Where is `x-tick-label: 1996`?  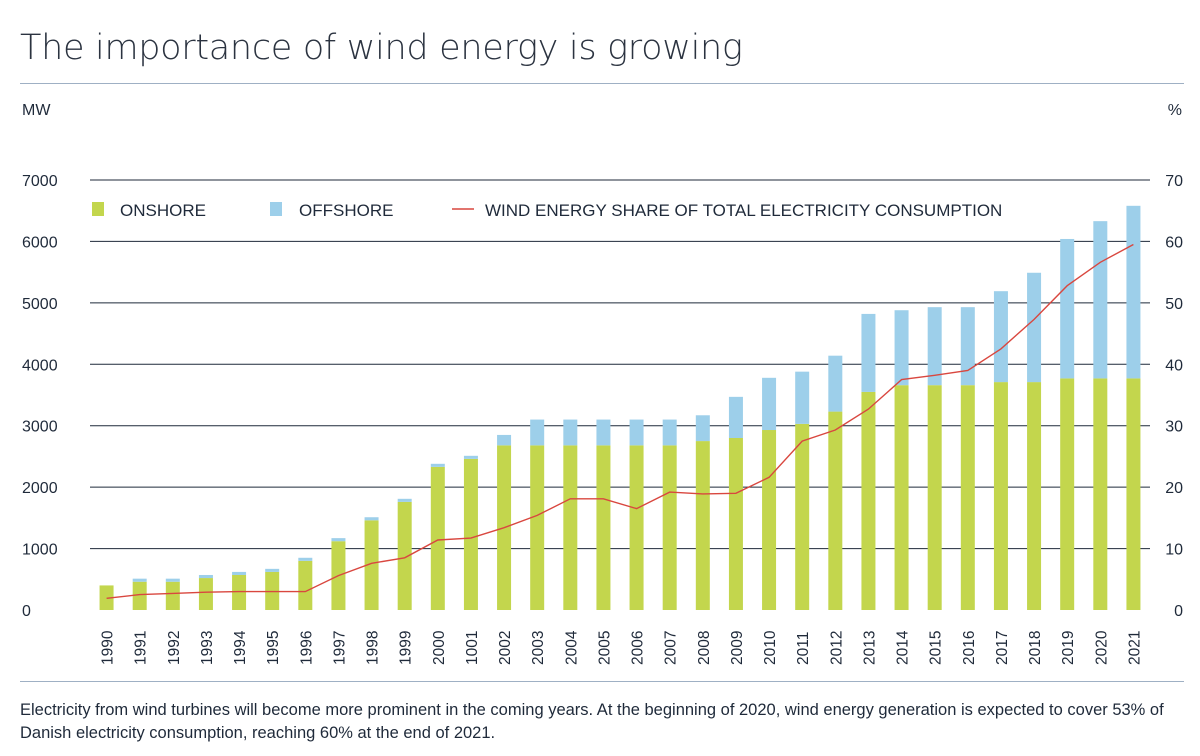
x-tick-label: 1996 is located at coordinates (306, 648).